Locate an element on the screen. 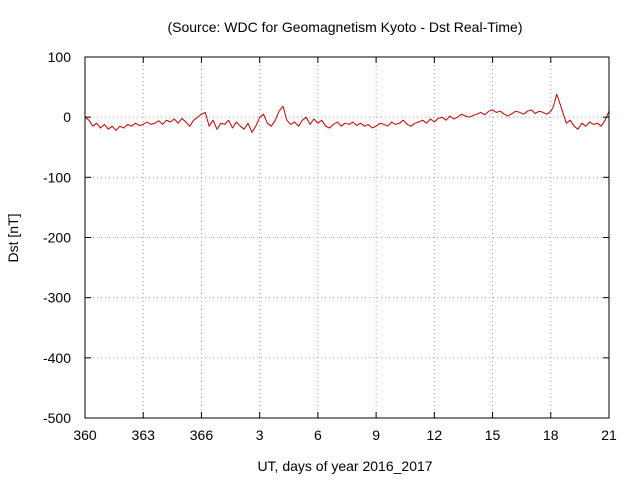 This screenshot has width=640, height=480. x-tick-label: 21 is located at coordinates (609, 435).